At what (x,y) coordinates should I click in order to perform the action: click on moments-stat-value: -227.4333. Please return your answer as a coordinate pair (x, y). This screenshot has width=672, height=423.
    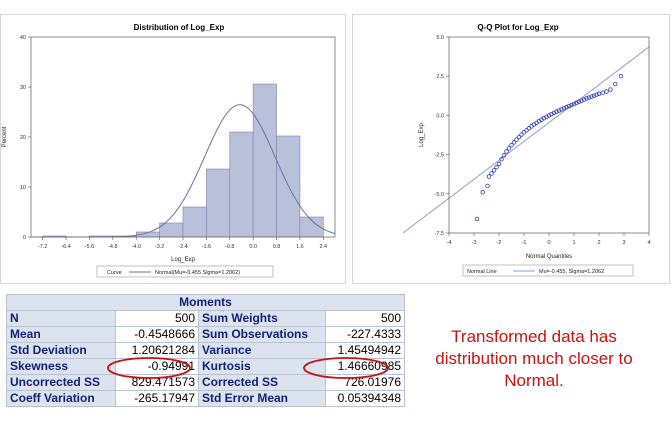
    Looking at the image, I should click on (365, 334).